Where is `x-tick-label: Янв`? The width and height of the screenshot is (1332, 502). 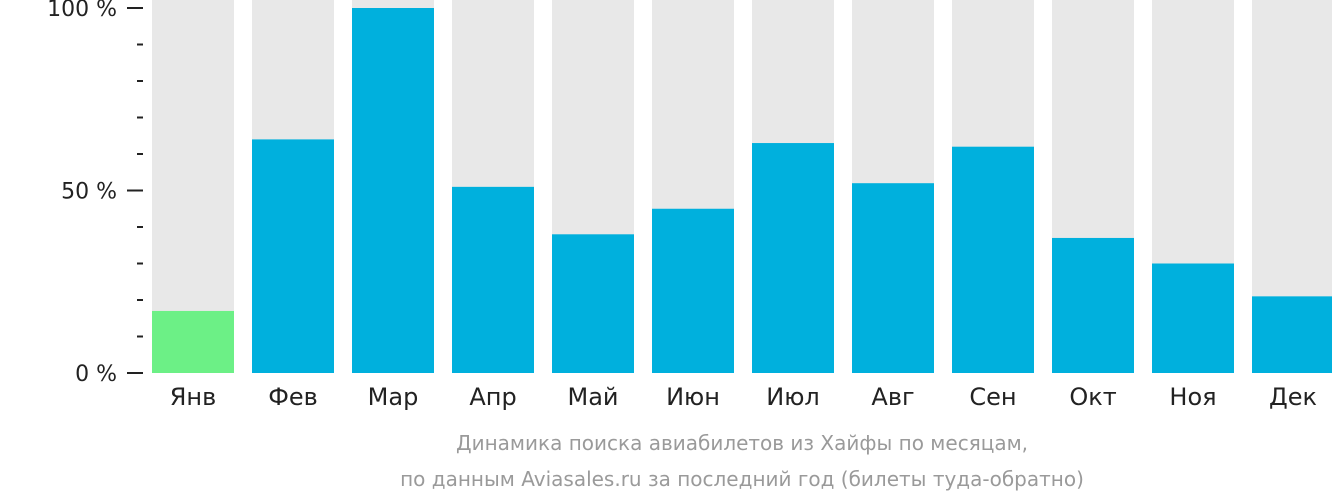
x-tick-label: Янв is located at coordinates (193, 397).